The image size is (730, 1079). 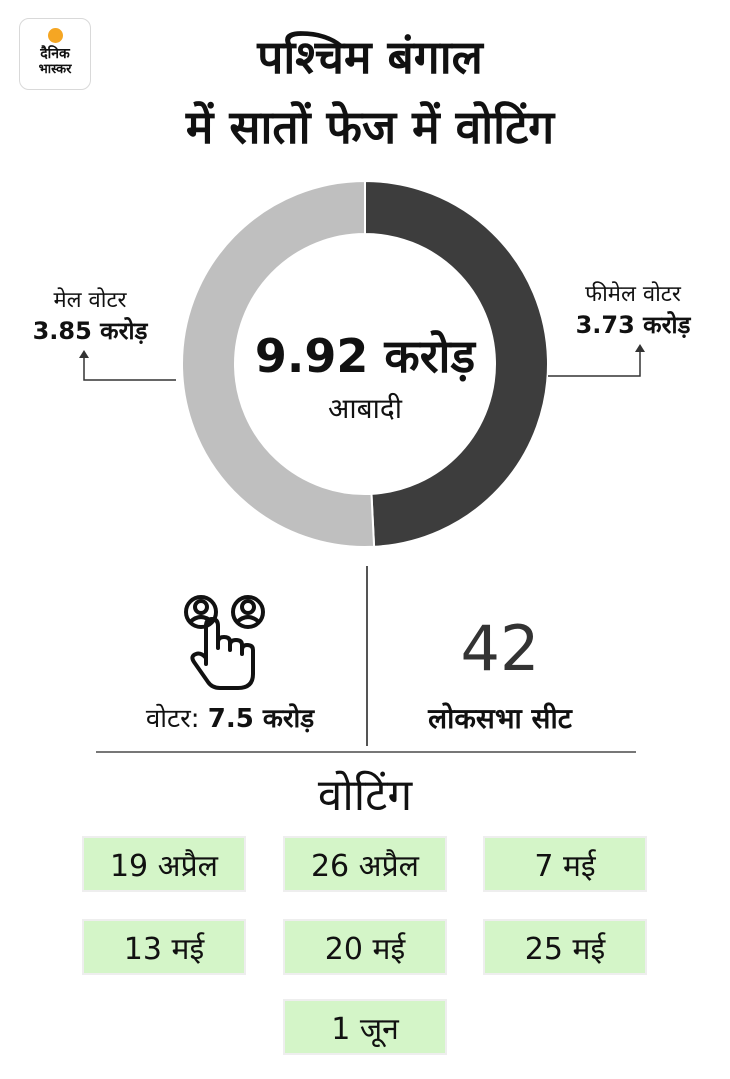 I want to click on phase-3-date: 7 मई, so click(x=565, y=864).